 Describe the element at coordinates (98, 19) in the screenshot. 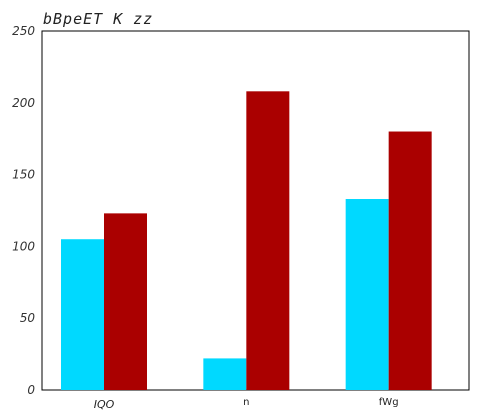

I see `chart-title: bBpeET K zz` at that location.